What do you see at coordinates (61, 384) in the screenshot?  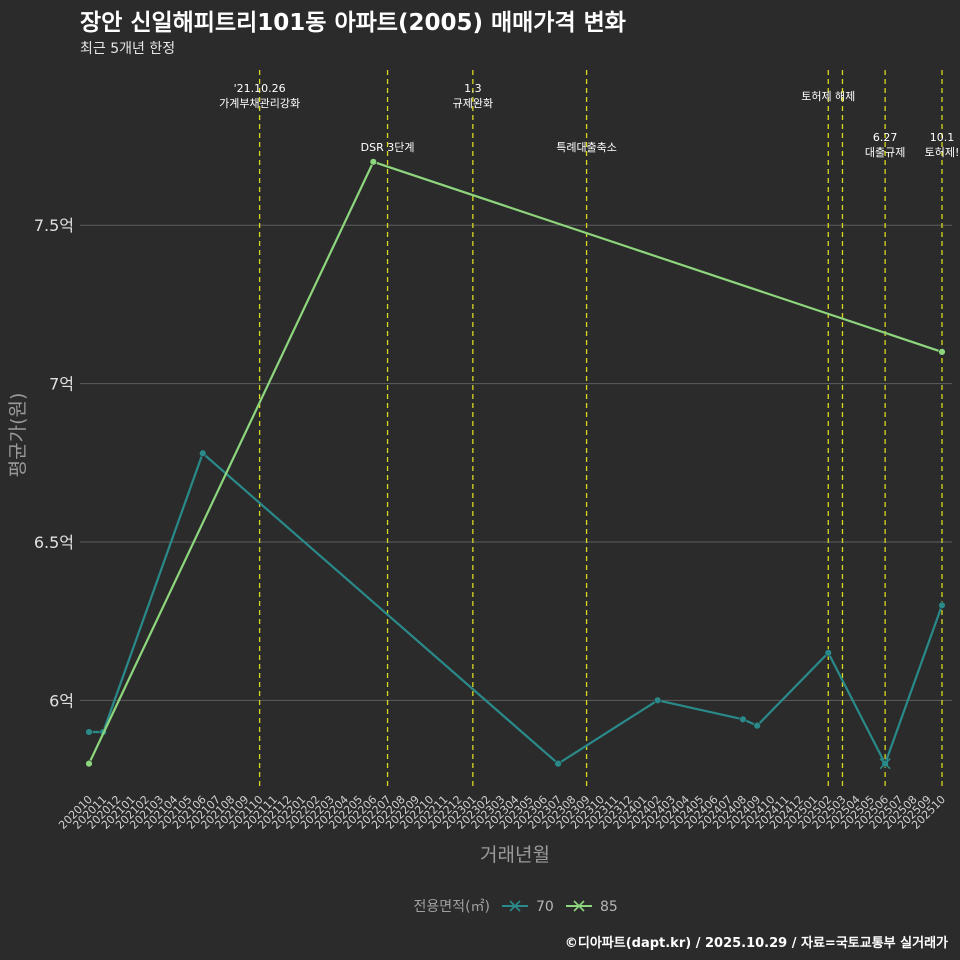 I see `y-tick-label: 7억` at bounding box center [61, 384].